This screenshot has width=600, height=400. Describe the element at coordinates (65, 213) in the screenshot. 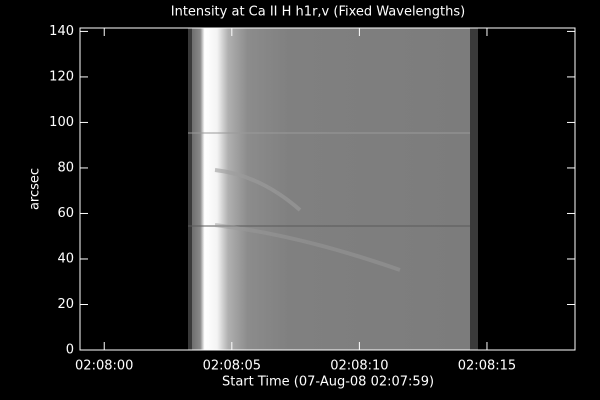

I see `y-tick-label: 60` at that location.